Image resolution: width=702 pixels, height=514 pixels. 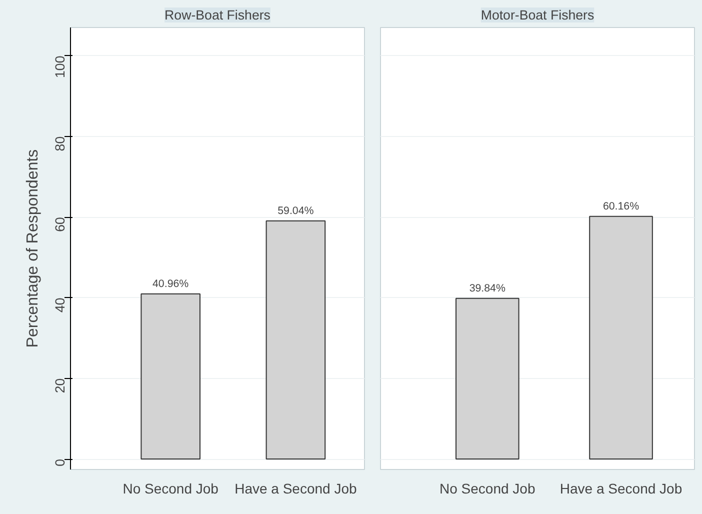 I want to click on data-label: 59.04%, so click(x=296, y=210).